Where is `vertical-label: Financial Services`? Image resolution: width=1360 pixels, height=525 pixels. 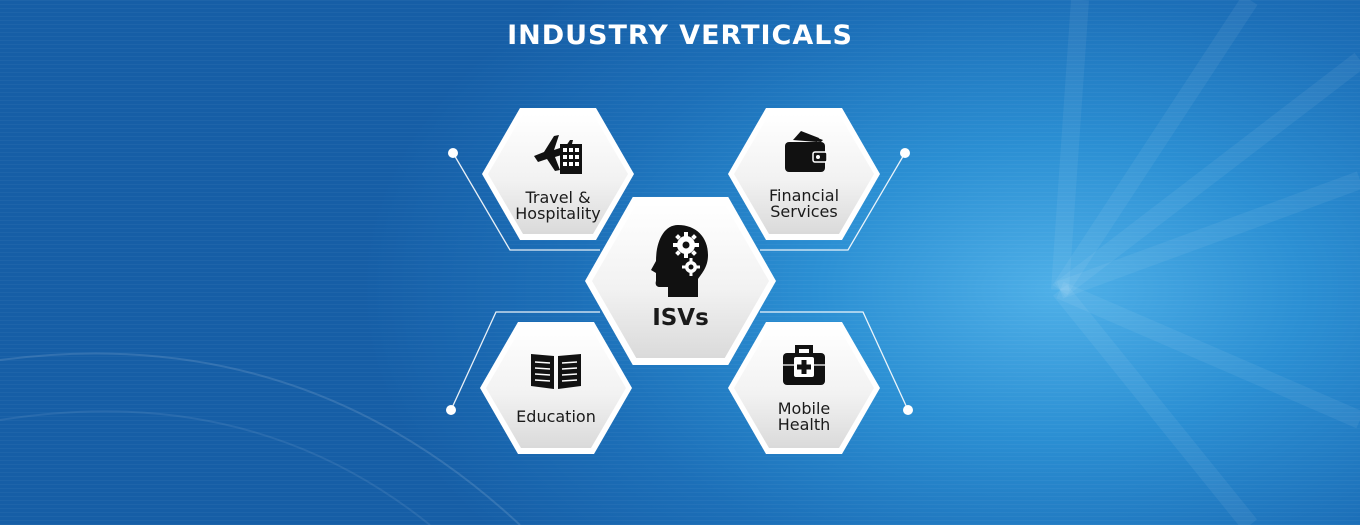 vertical-label: Financial Services is located at coordinates (804, 203).